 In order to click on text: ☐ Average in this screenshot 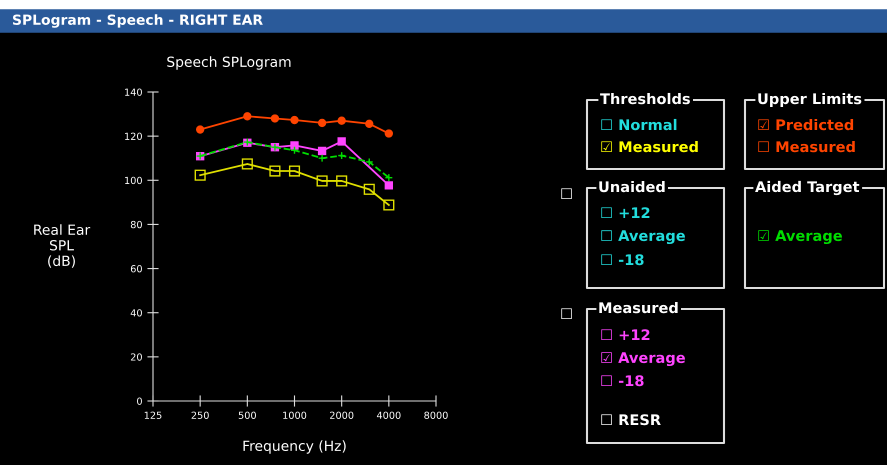, I will do `click(643, 237)`.